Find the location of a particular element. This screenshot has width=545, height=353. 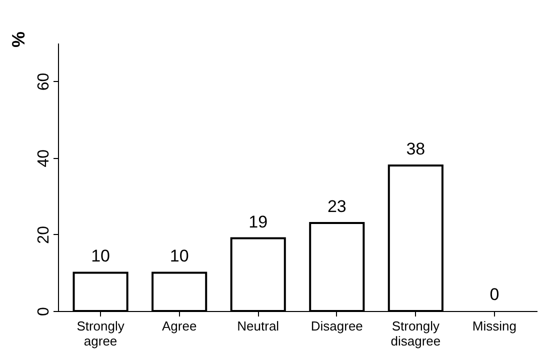

data-label: 38 is located at coordinates (416, 149).